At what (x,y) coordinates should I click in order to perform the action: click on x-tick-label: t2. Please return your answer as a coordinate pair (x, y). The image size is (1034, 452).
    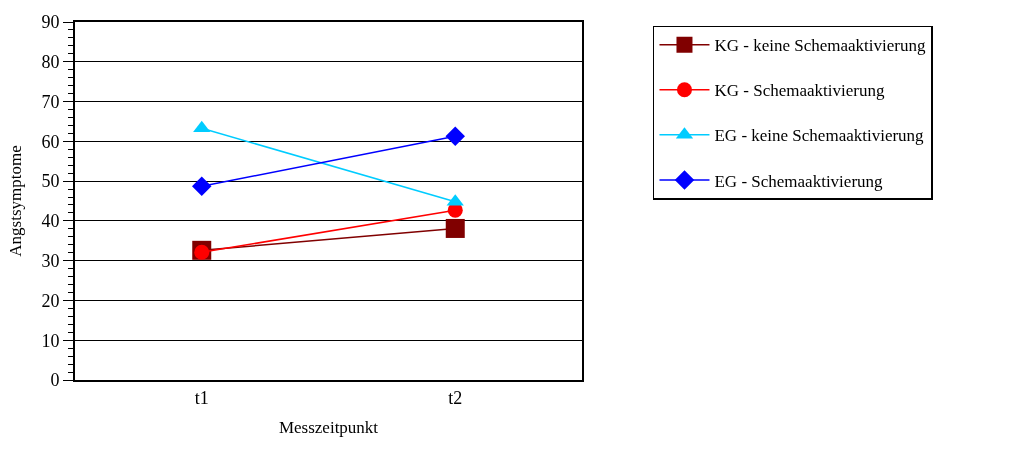
    Looking at the image, I should click on (455, 397).